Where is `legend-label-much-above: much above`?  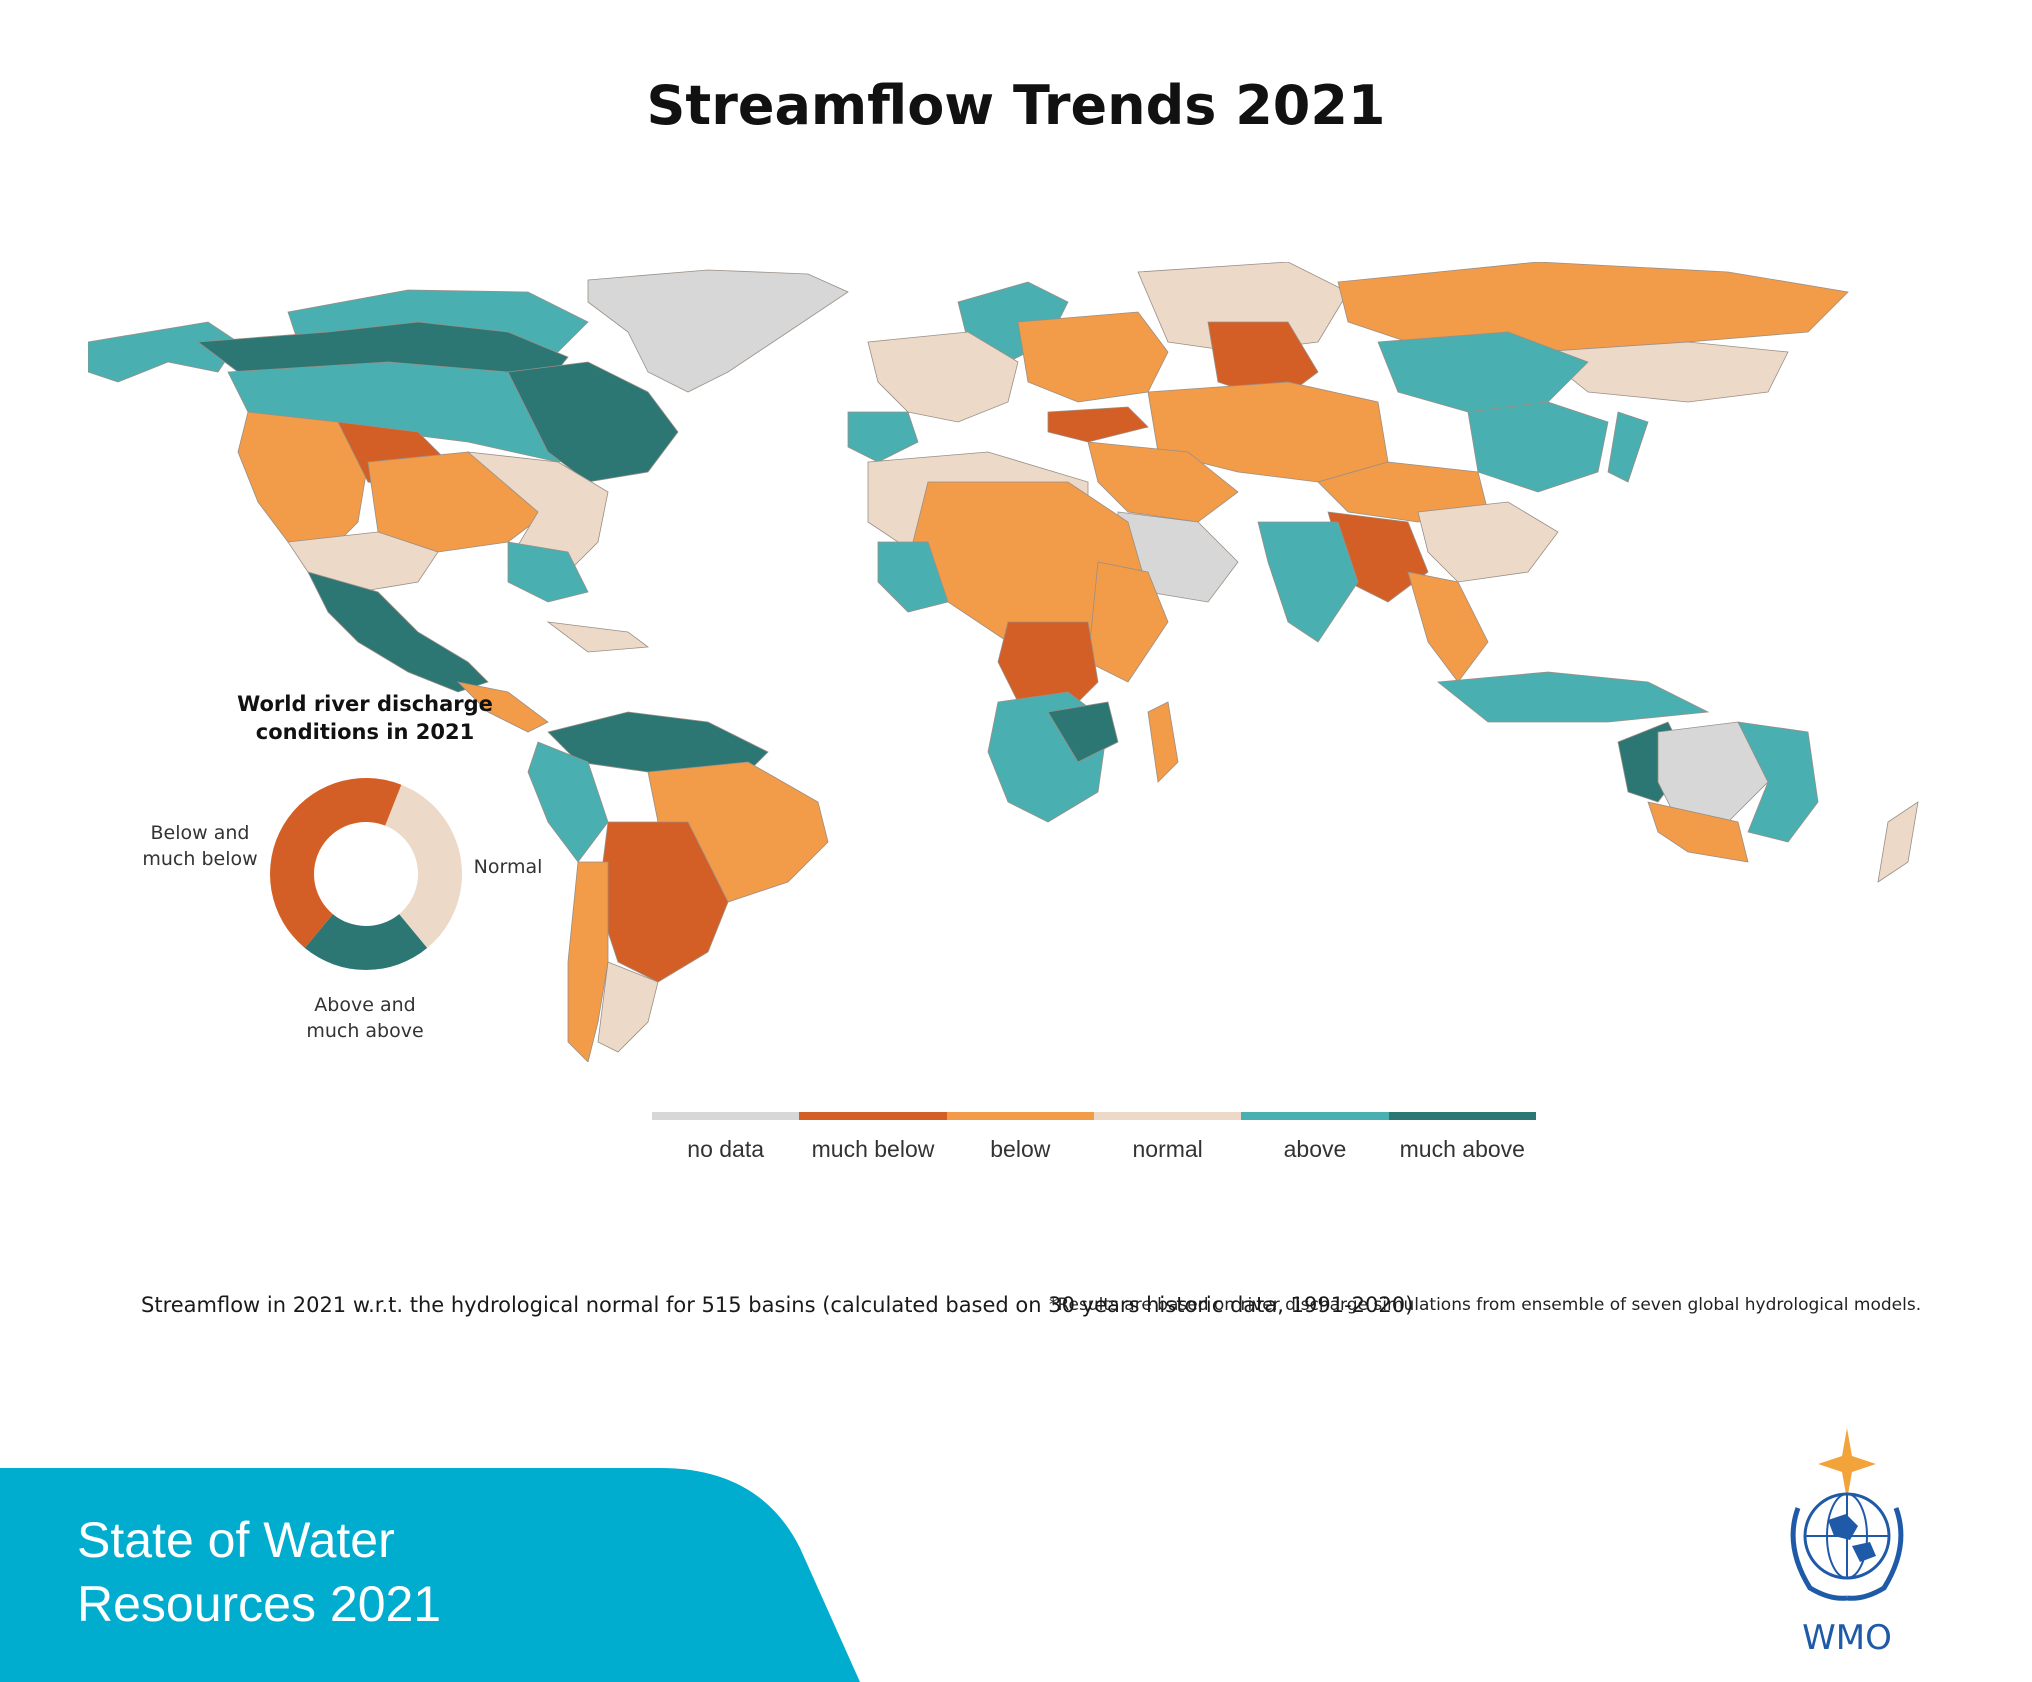 legend-label-much-above: much above is located at coordinates (1462, 1149).